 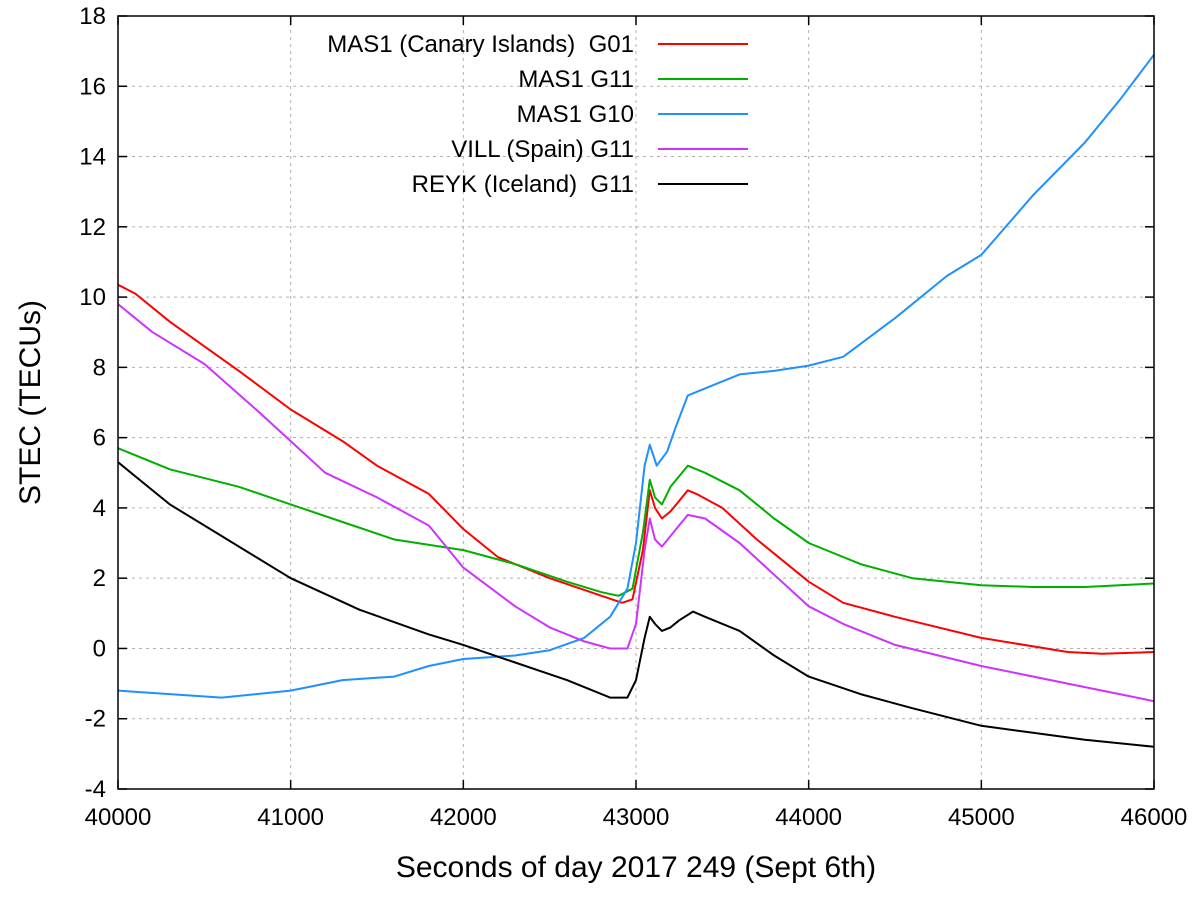 What do you see at coordinates (99, 578) in the screenshot?
I see `y-tick-label: 2` at bounding box center [99, 578].